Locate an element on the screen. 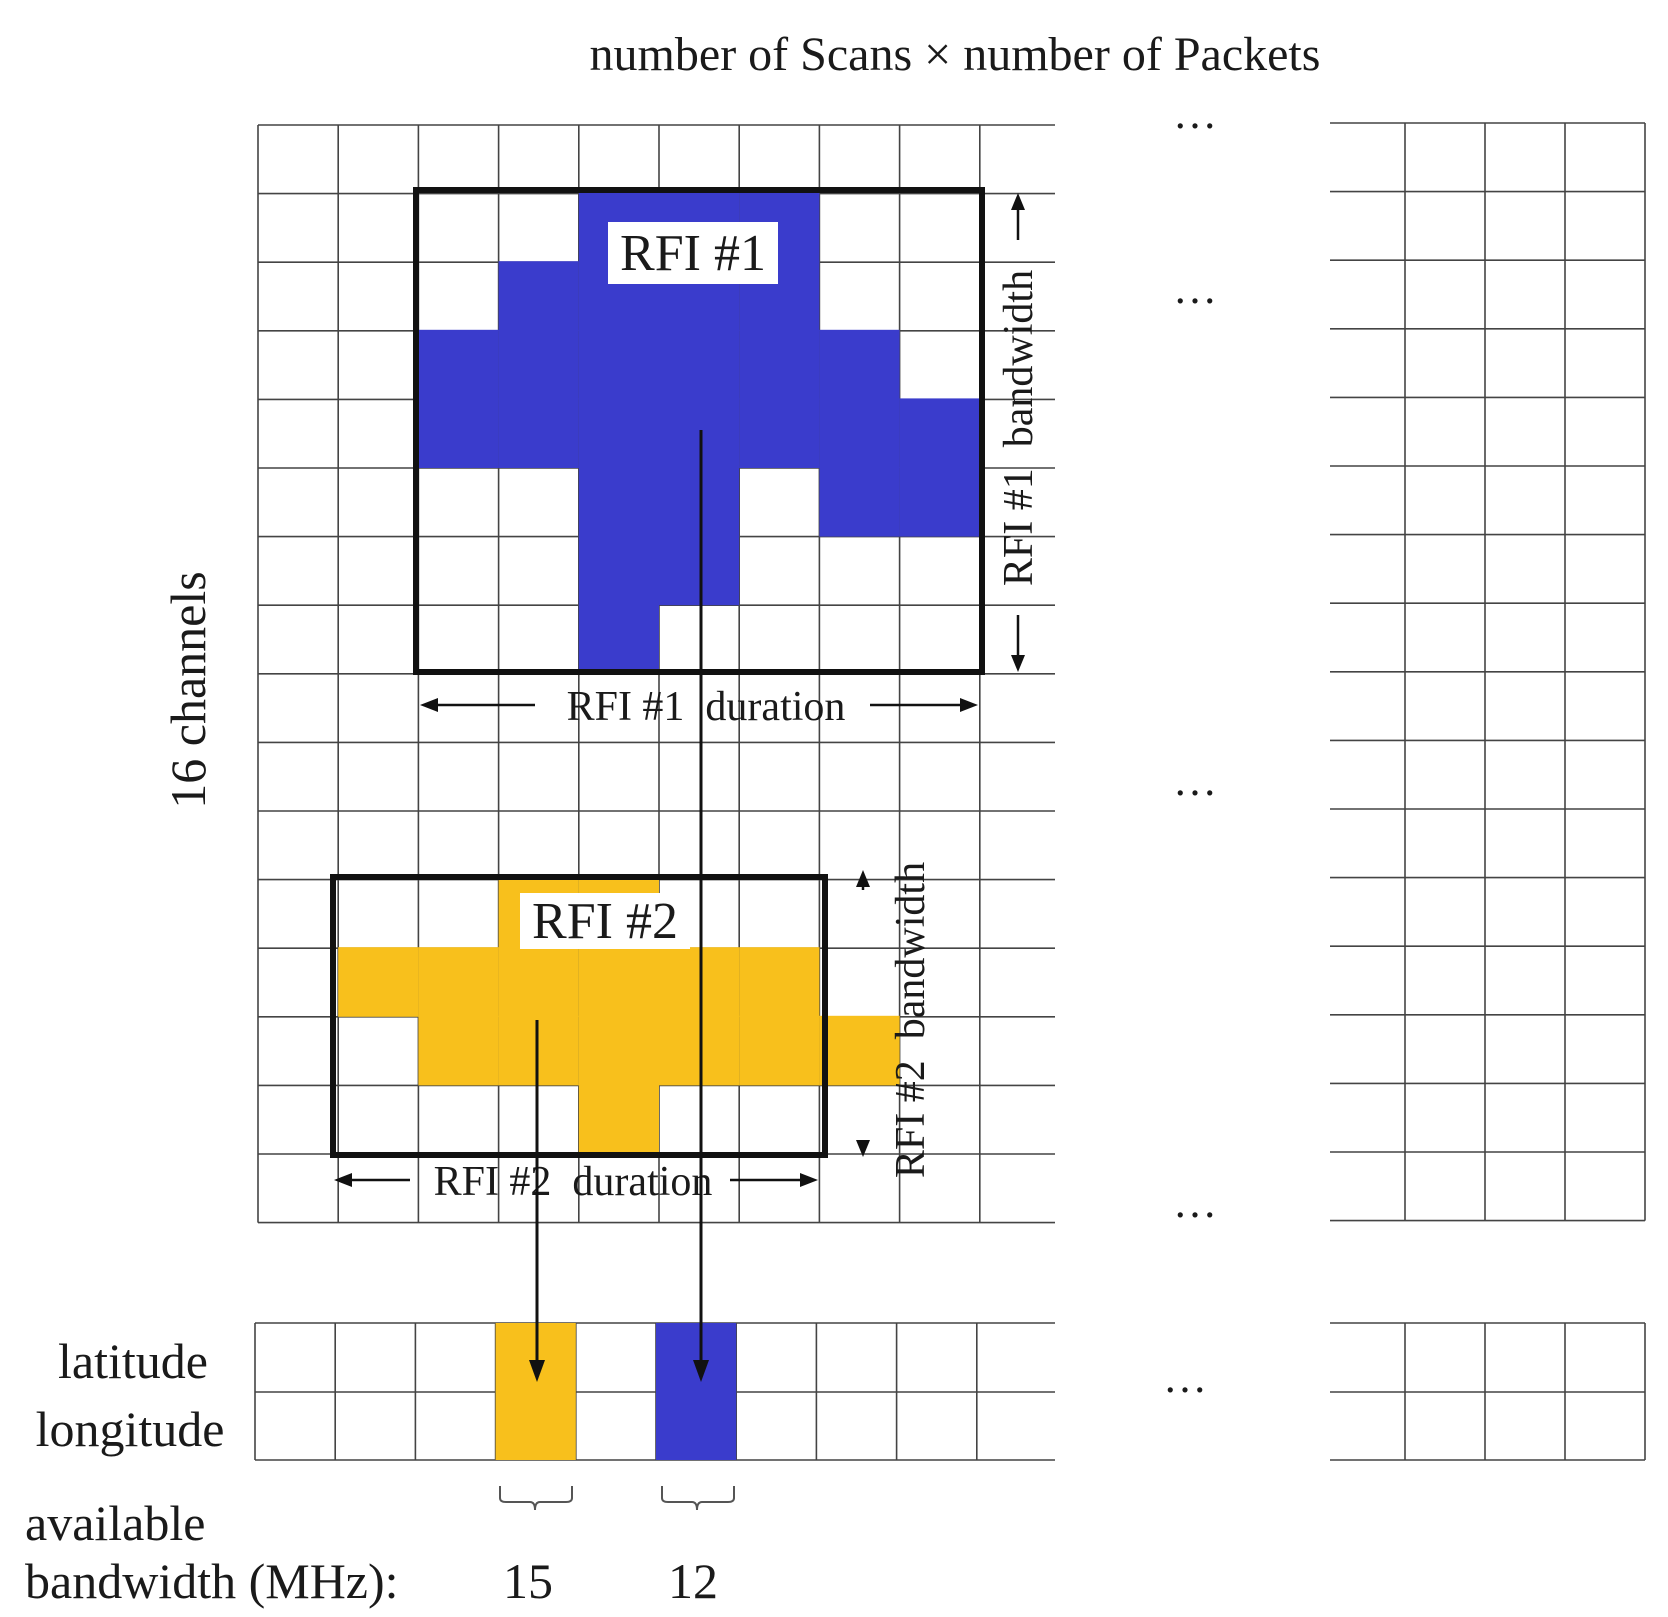  rfi2-cells is located at coordinates (619, 1169).